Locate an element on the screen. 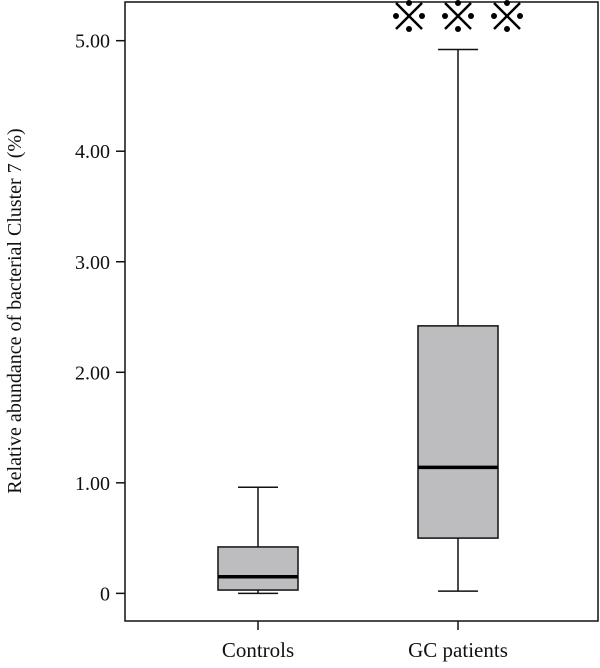 This screenshot has width=600, height=668. y-tick-label: 1.00 is located at coordinates (92, 484).